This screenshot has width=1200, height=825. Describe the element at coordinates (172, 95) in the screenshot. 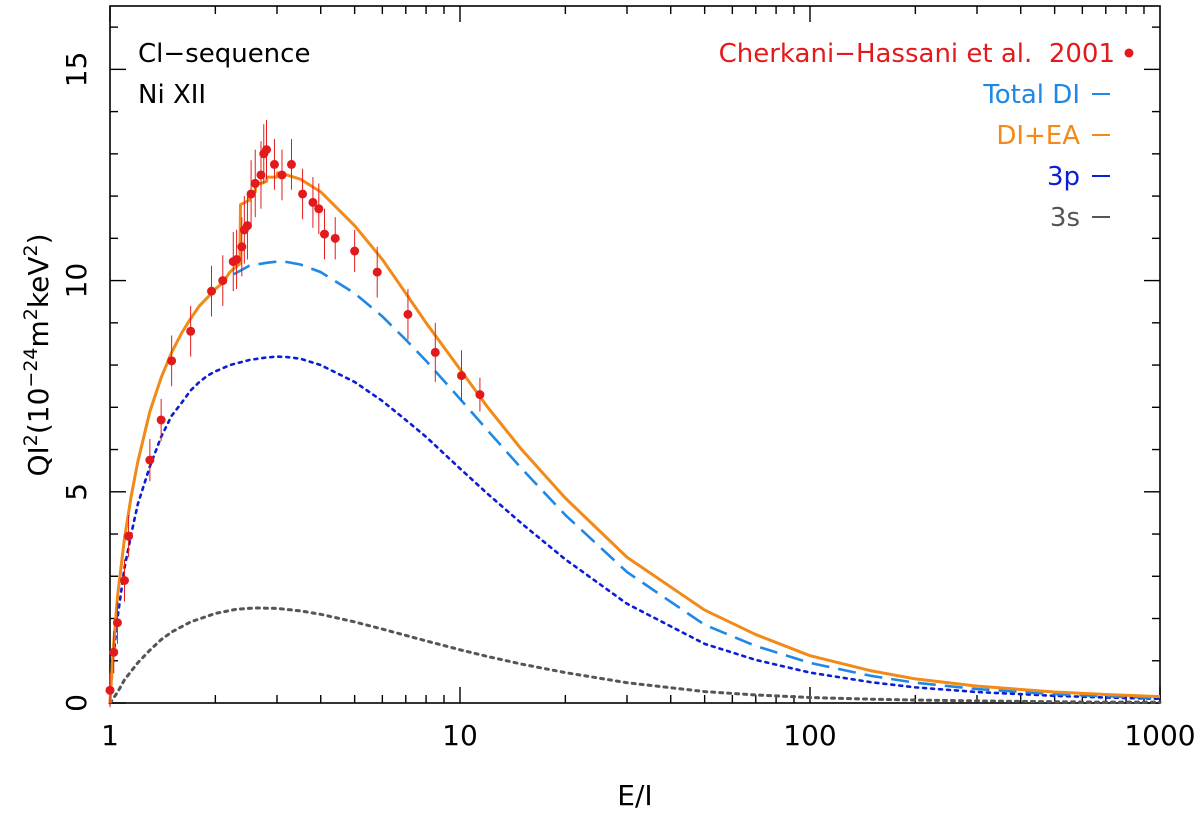

I see `annotation-ion: Ni XII` at that location.